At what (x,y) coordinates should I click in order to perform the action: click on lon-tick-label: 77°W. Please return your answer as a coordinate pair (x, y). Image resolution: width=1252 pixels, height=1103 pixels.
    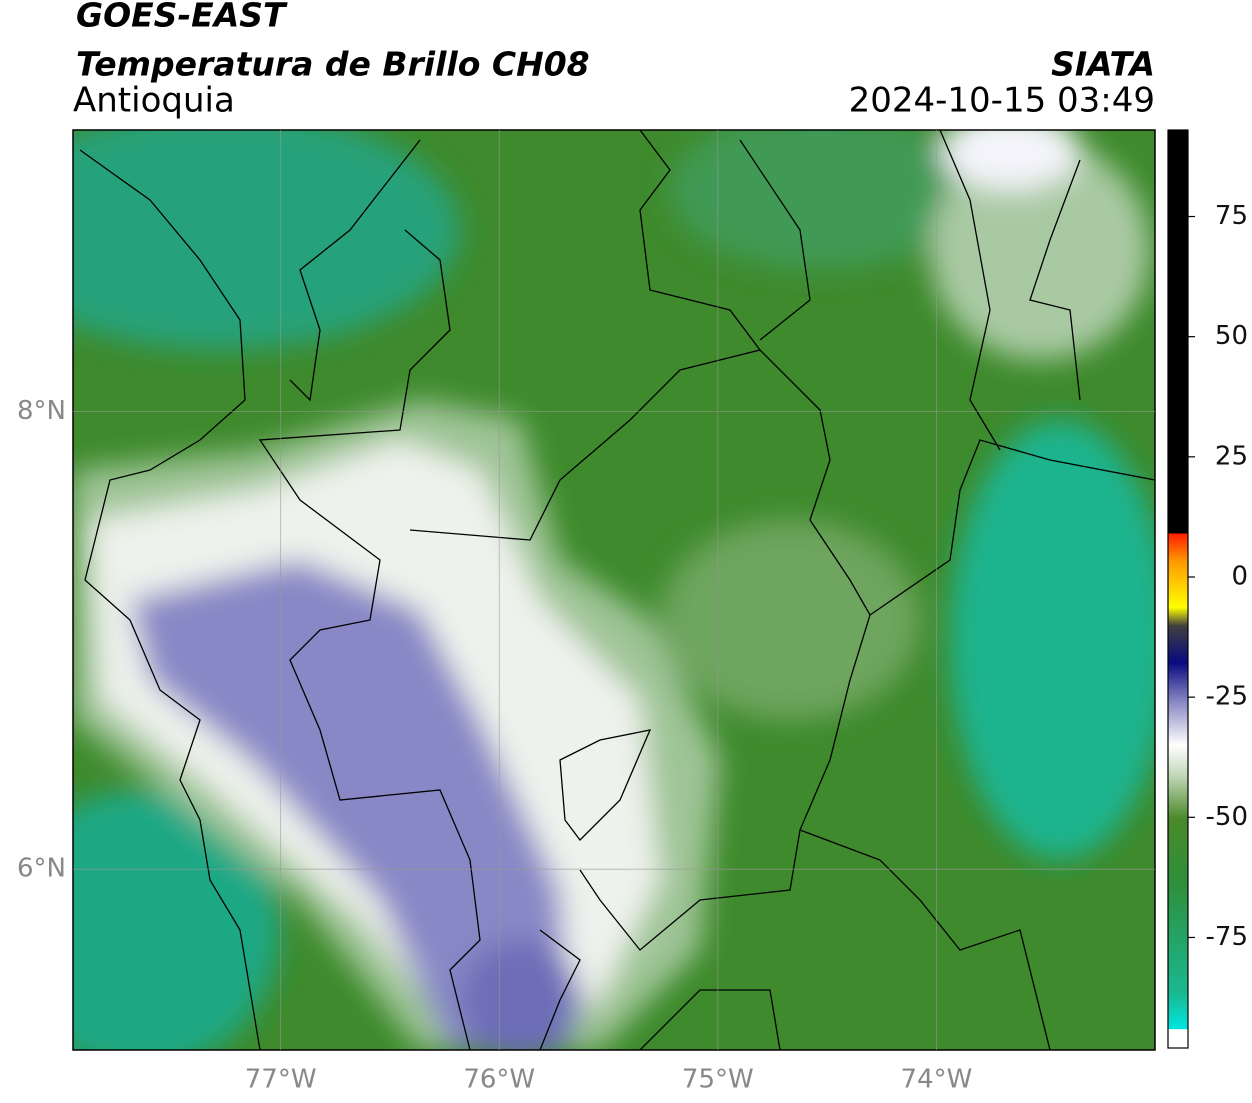
    Looking at the image, I should click on (281, 1080).